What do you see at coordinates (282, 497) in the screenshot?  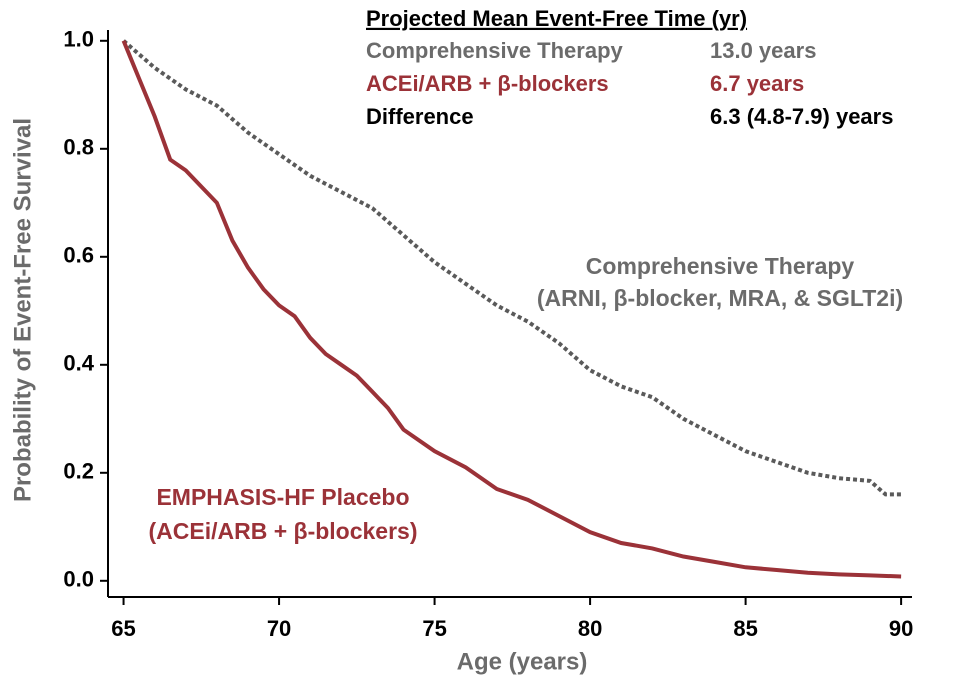 I see `series-annotation: EMPHASIS-HF Placebo` at bounding box center [282, 497].